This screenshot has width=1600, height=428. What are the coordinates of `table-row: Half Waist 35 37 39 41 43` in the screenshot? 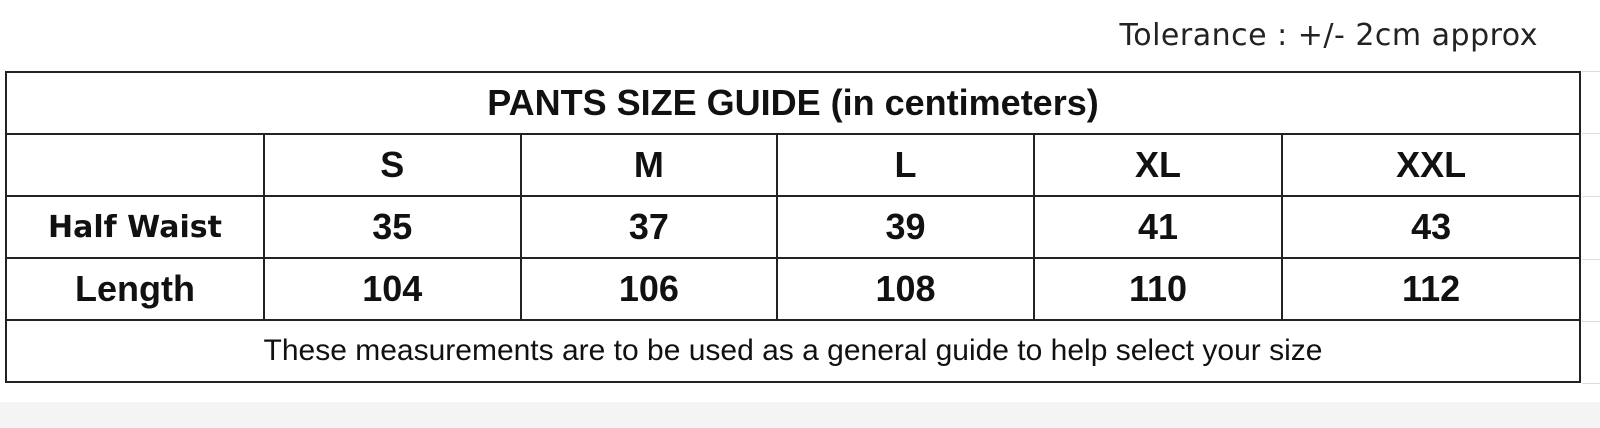 It's located at (793, 227).